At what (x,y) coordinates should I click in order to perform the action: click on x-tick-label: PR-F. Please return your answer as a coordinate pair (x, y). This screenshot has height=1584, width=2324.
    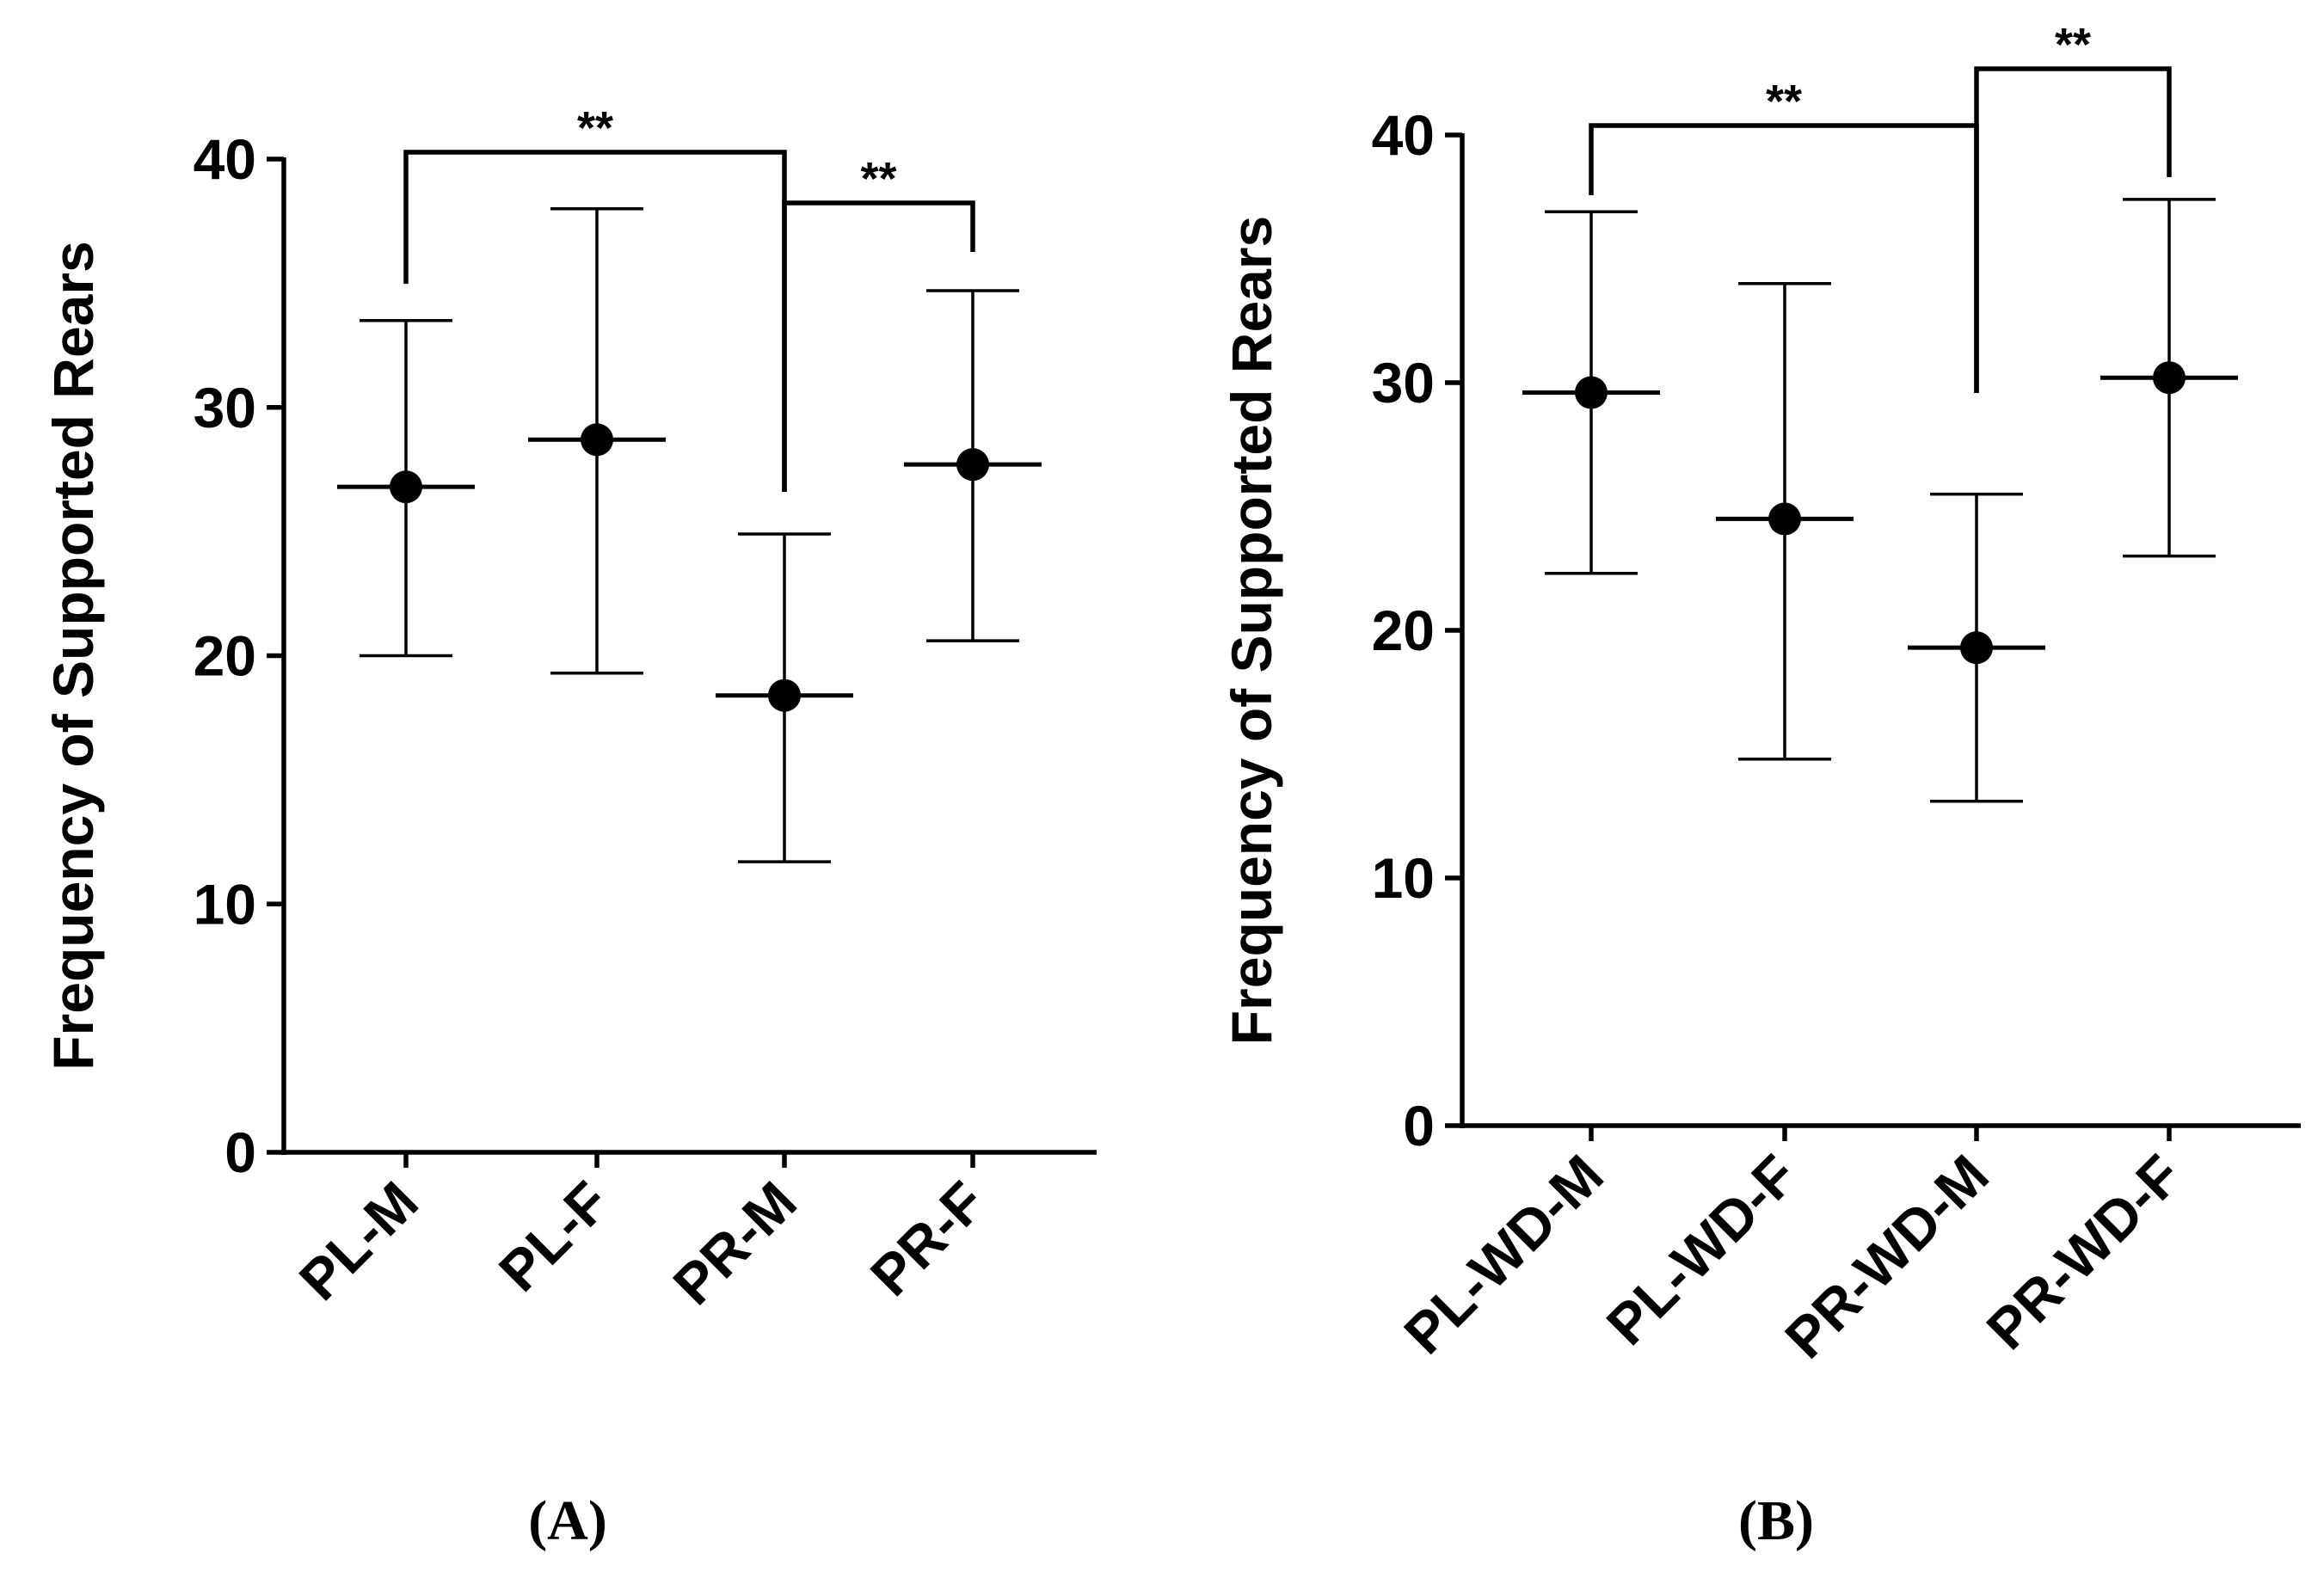
    Looking at the image, I should click on (927, 1239).